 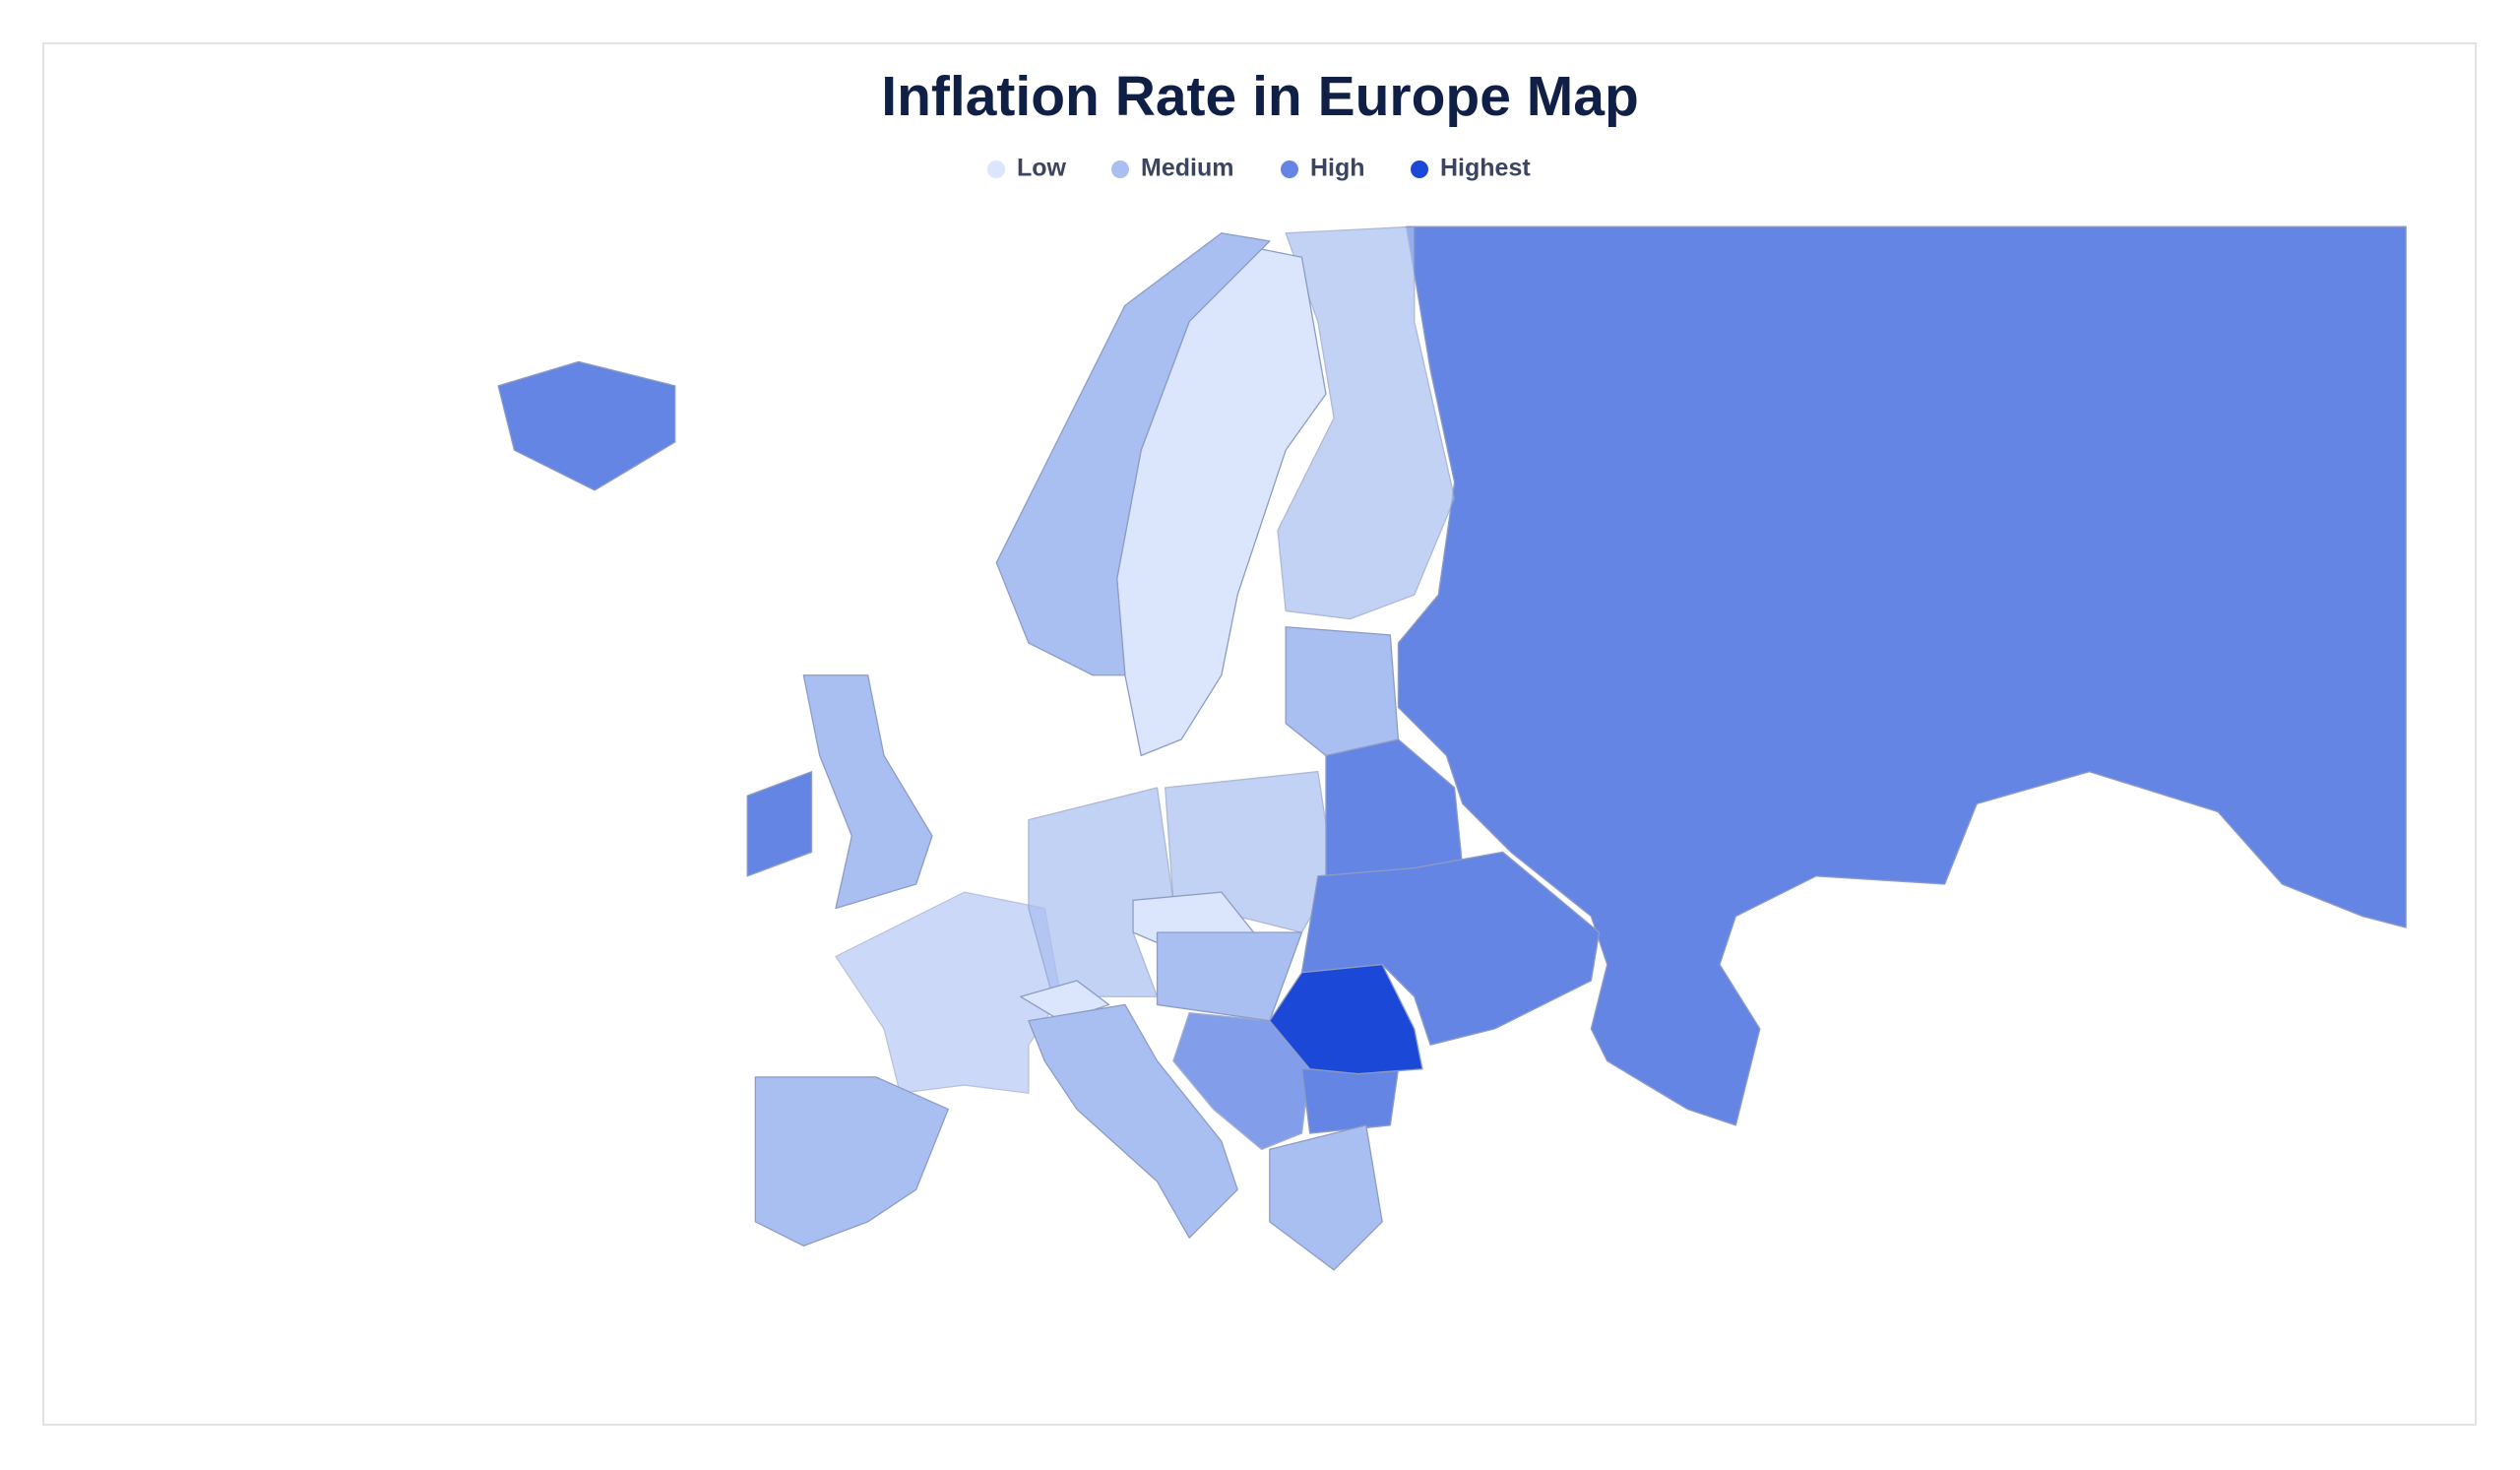 What do you see at coordinates (1259, 168) in the screenshot?
I see `legend: Low Medium High Highest` at bounding box center [1259, 168].